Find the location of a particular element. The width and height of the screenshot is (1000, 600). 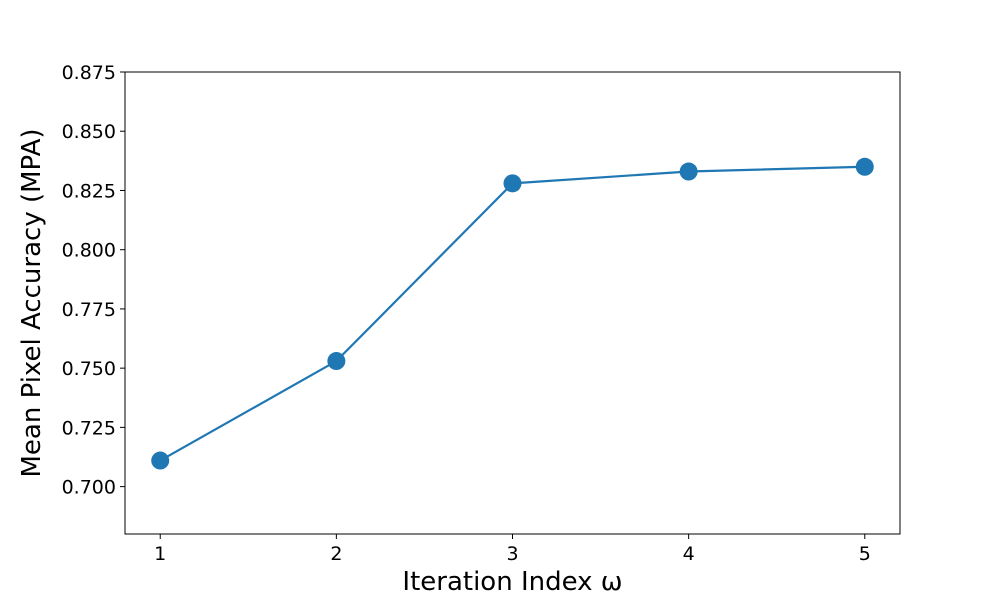

x-tick-label: 5 is located at coordinates (865, 554).